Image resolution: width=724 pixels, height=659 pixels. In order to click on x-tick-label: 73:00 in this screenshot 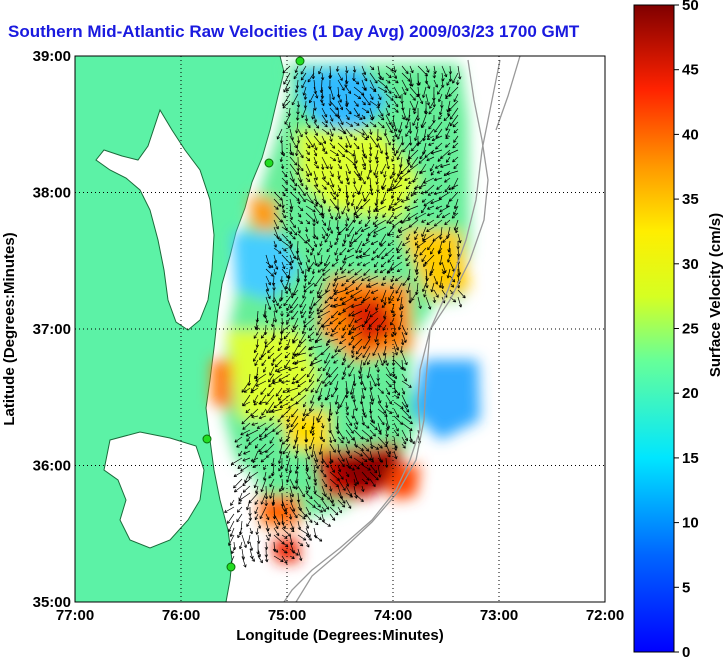, I will do `click(499, 615)`.